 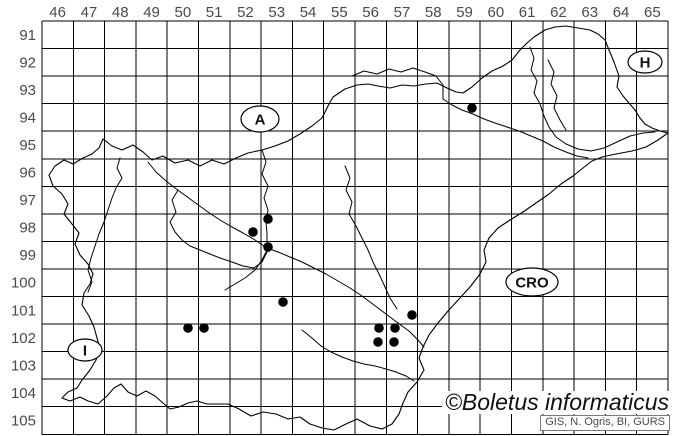 I want to click on grid-row-label: 95, so click(x=27, y=145).